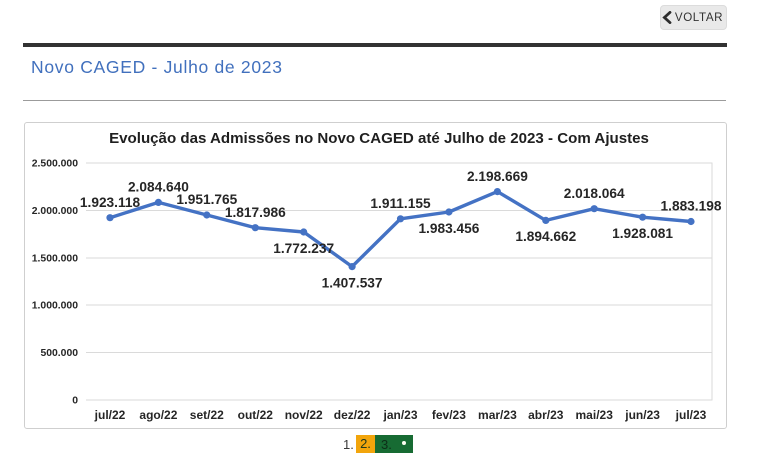  I want to click on svg-text: jul/22, so click(110, 415).